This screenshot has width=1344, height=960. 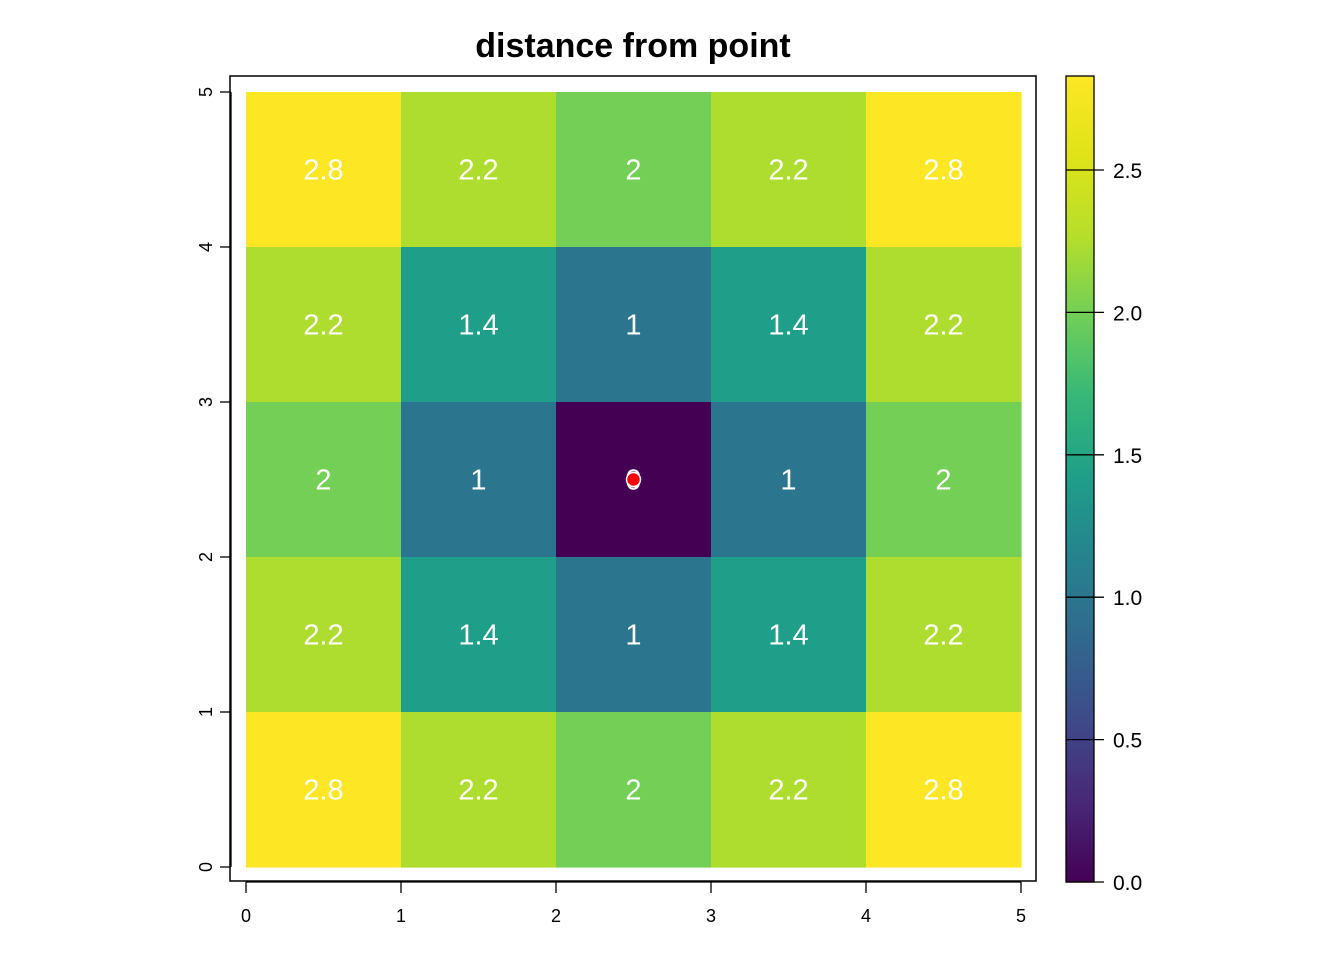 What do you see at coordinates (1127, 741) in the screenshot?
I see `colorbar-tick-label: 0.5` at bounding box center [1127, 741].